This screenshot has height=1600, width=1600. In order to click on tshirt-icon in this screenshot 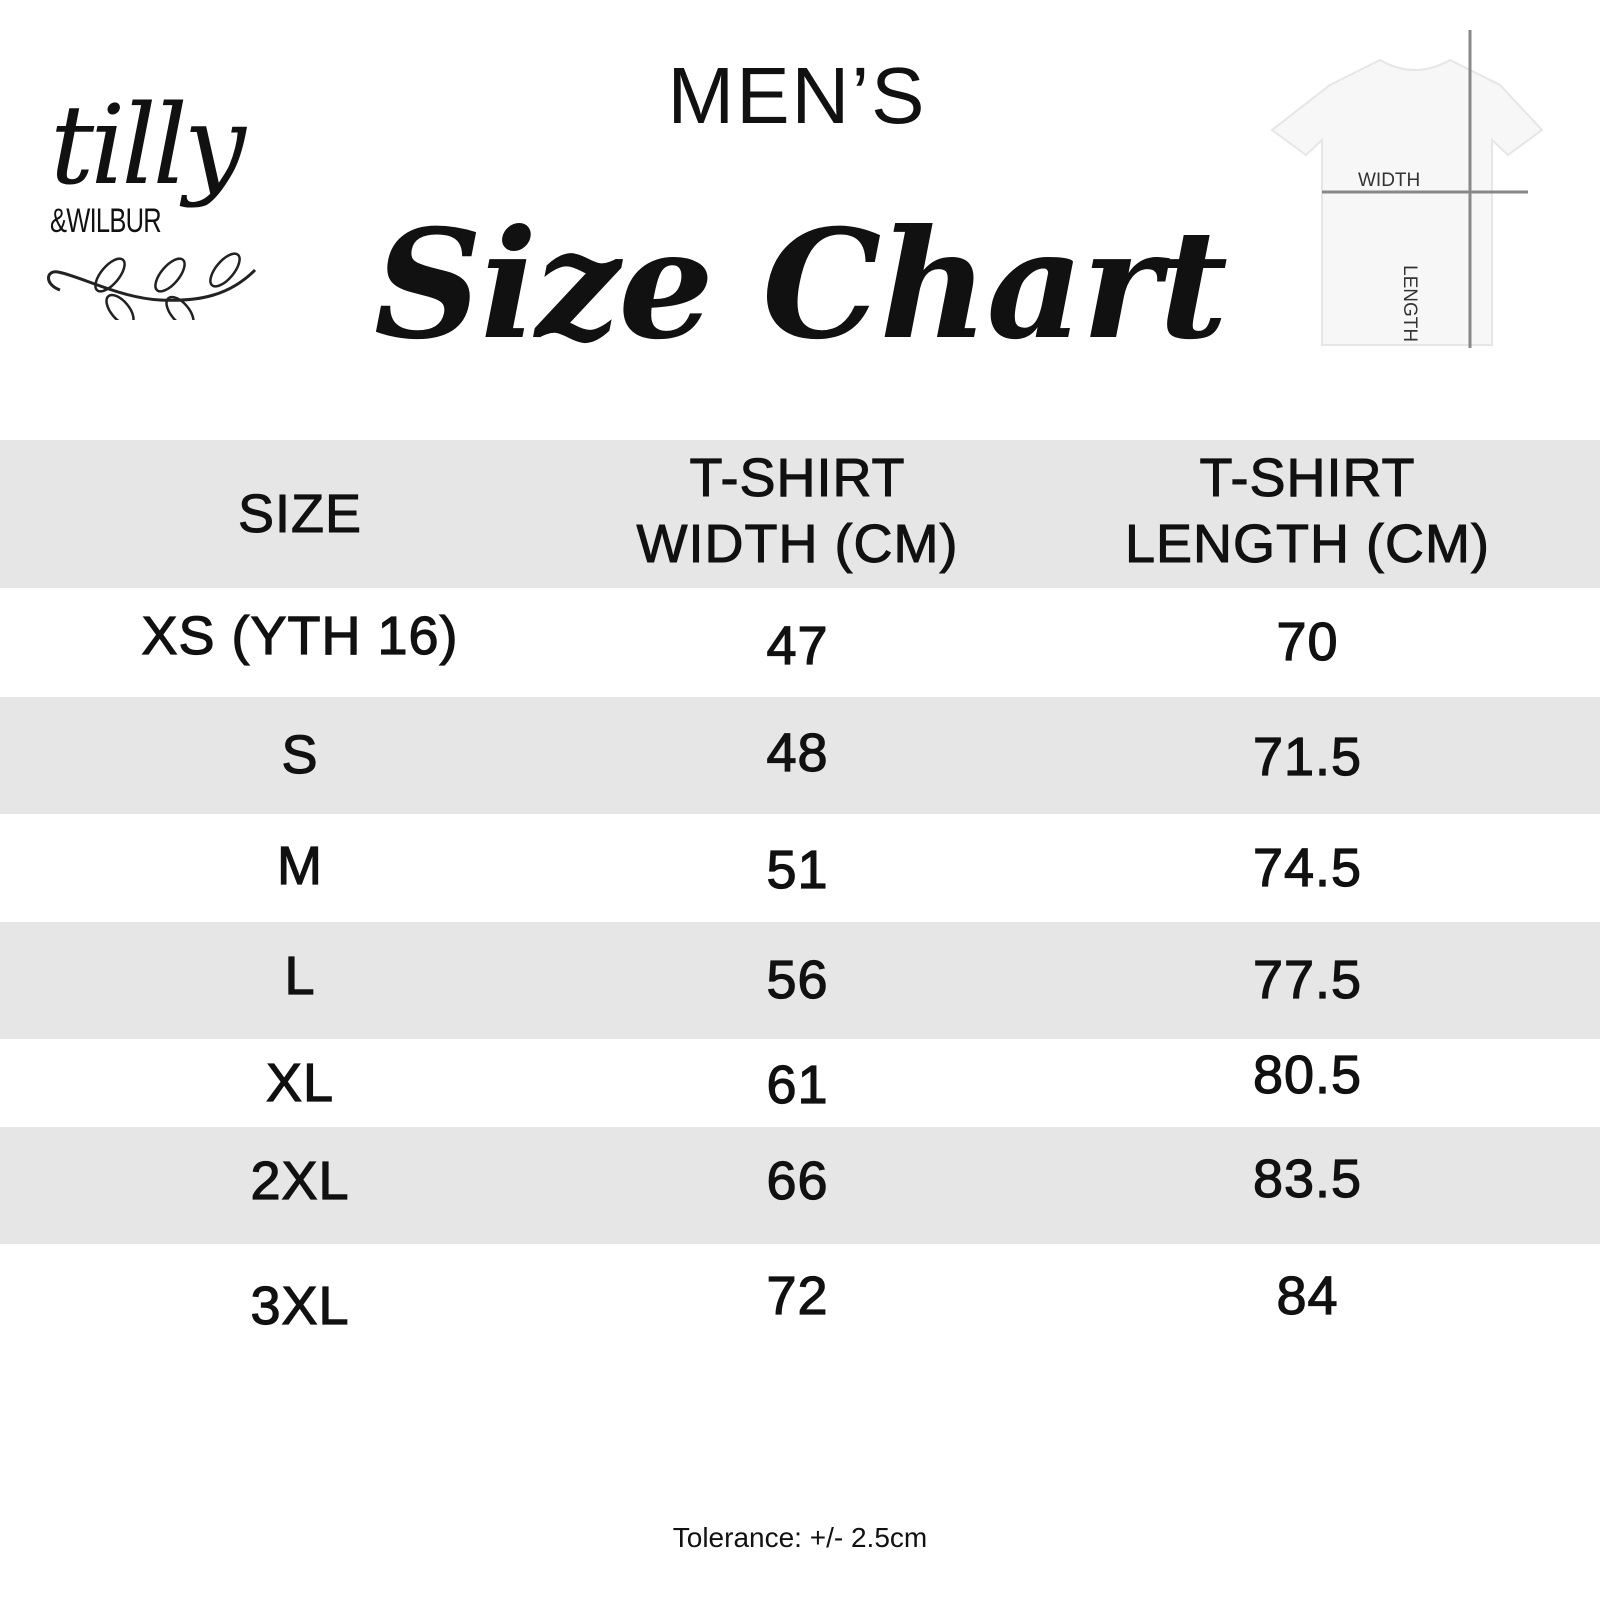, I will do `click(1407, 189)`.